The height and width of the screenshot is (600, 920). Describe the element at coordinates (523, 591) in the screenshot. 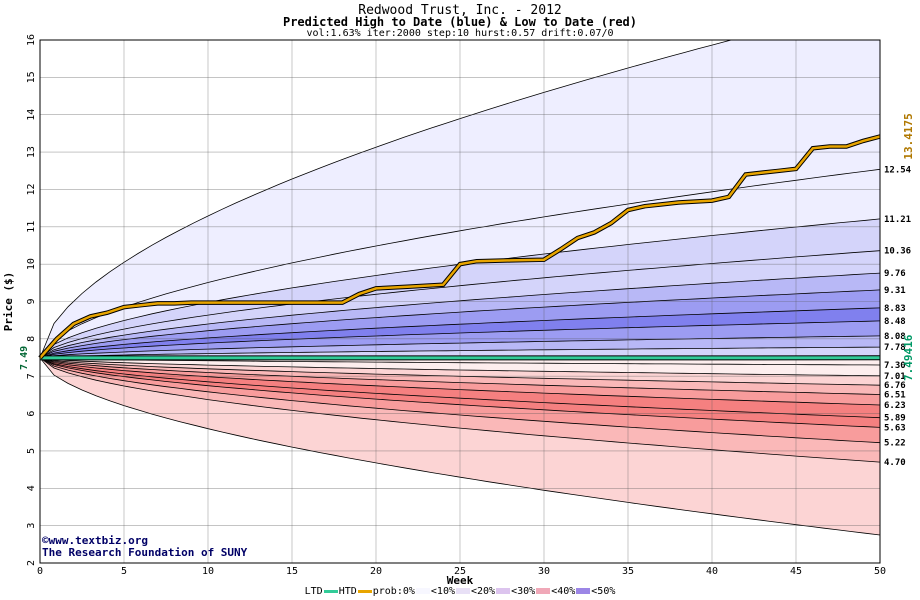

I see `legend-bin-30: <30%` at that location.